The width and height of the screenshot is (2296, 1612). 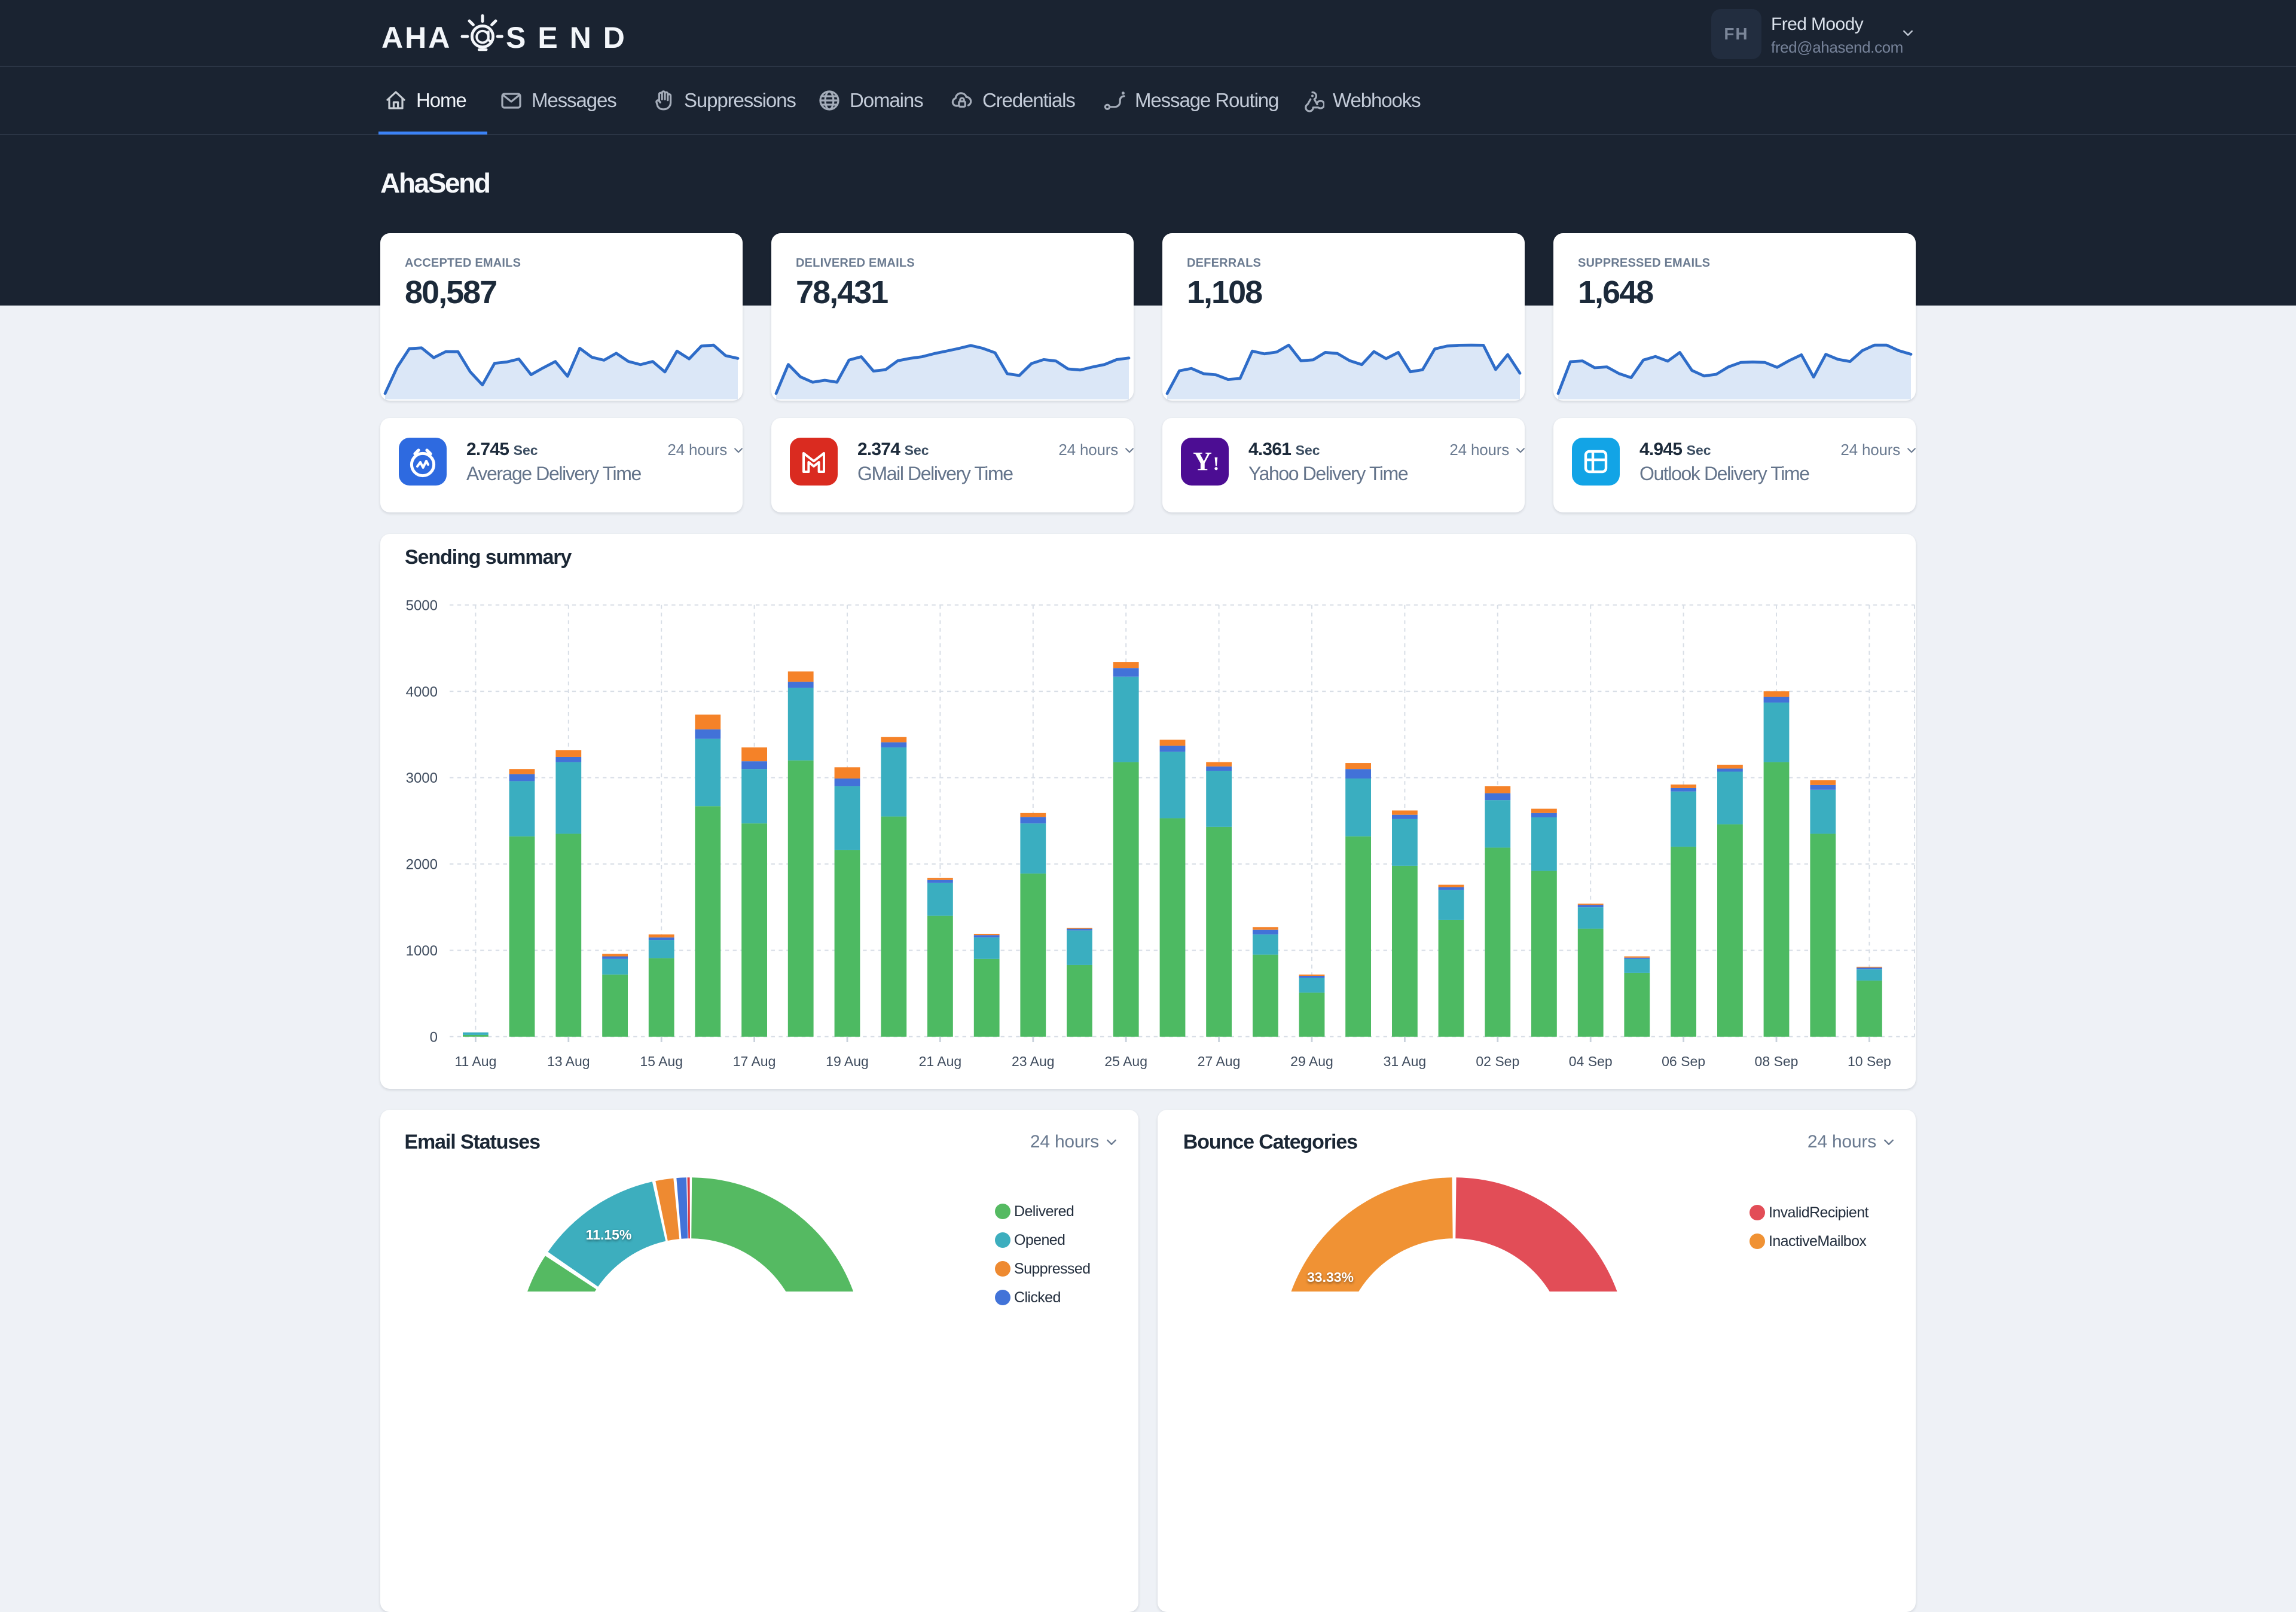 I want to click on svg-text: 3000, so click(x=422, y=778).